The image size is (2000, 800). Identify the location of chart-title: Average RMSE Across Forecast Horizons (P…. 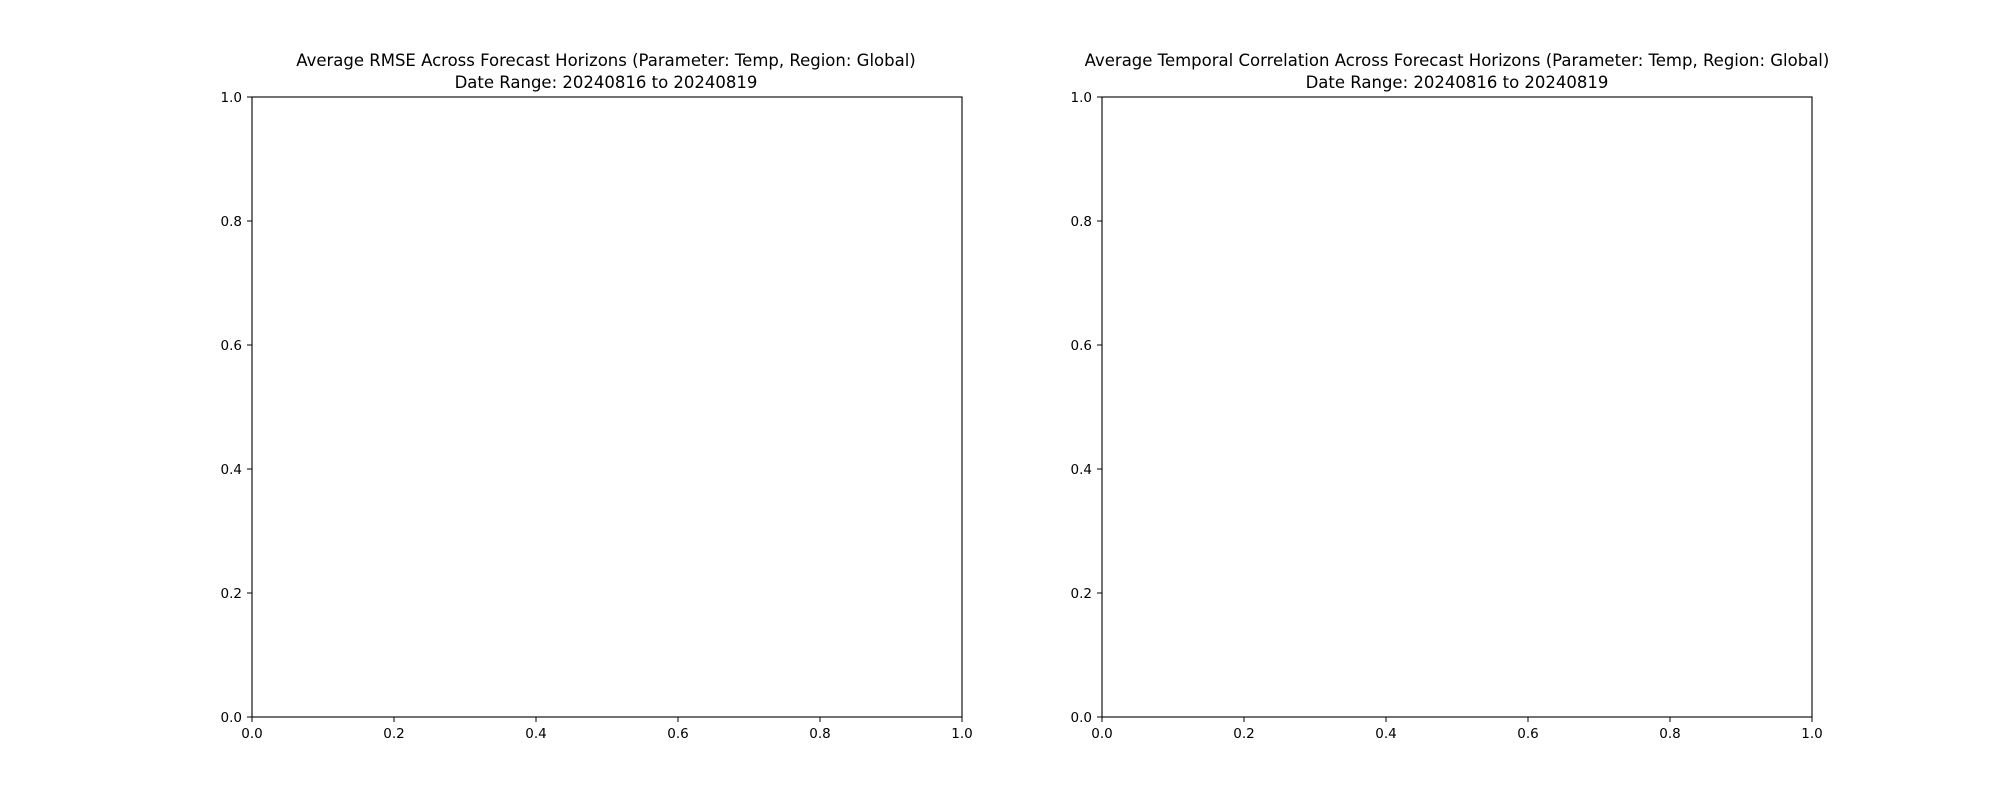
(605, 60).